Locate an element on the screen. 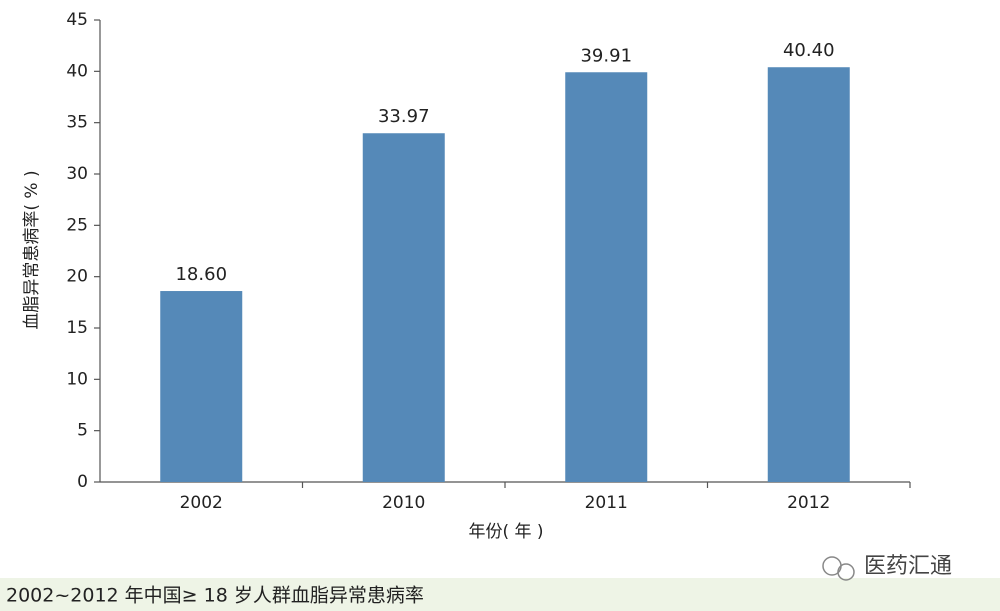  y-tick-label: 30 is located at coordinates (77, 174).